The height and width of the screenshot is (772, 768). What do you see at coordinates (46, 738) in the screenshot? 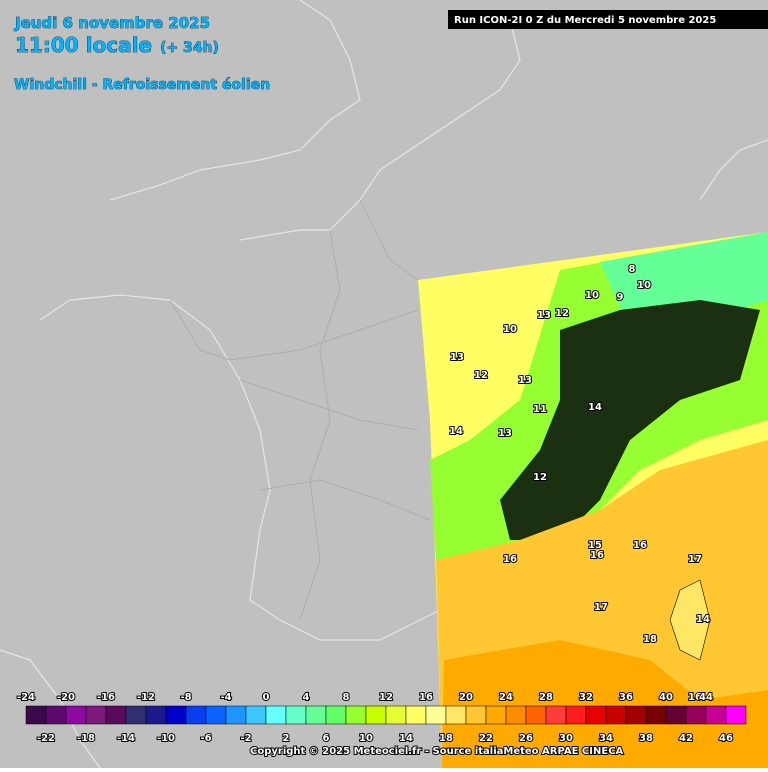
I see `legend-tick-label: -22` at bounding box center [46, 738].